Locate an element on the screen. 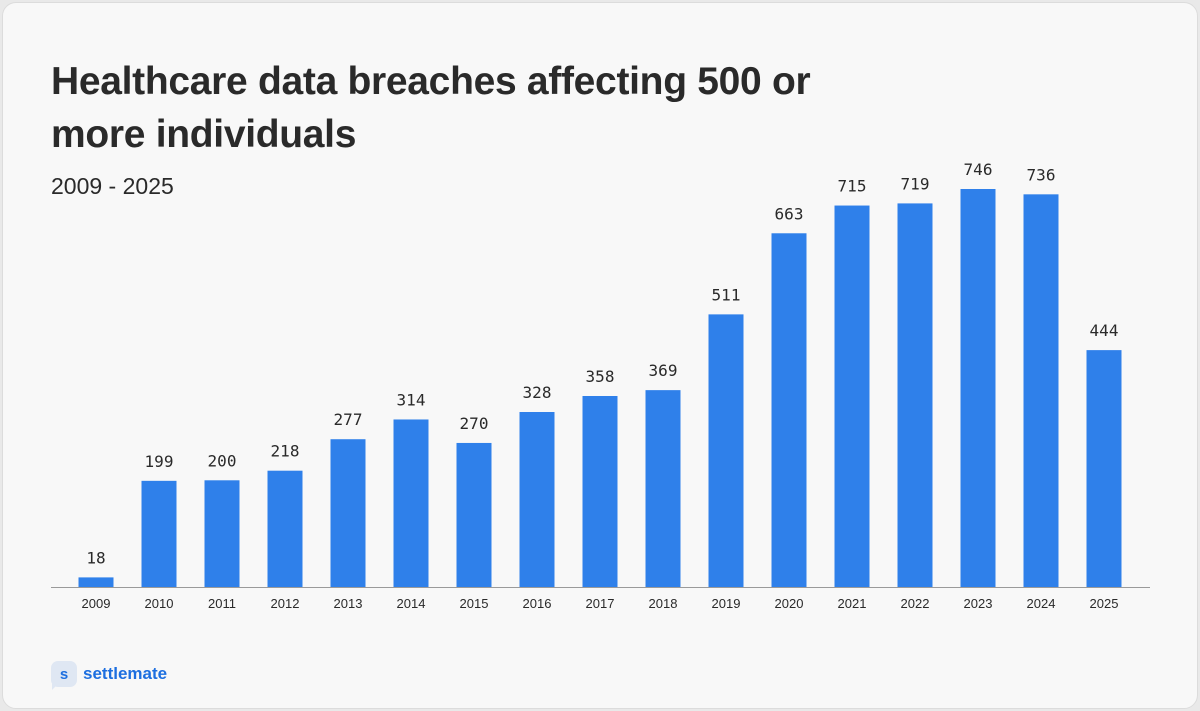 This screenshot has height=711, width=1200. bar-2018 is located at coordinates (663, 488).